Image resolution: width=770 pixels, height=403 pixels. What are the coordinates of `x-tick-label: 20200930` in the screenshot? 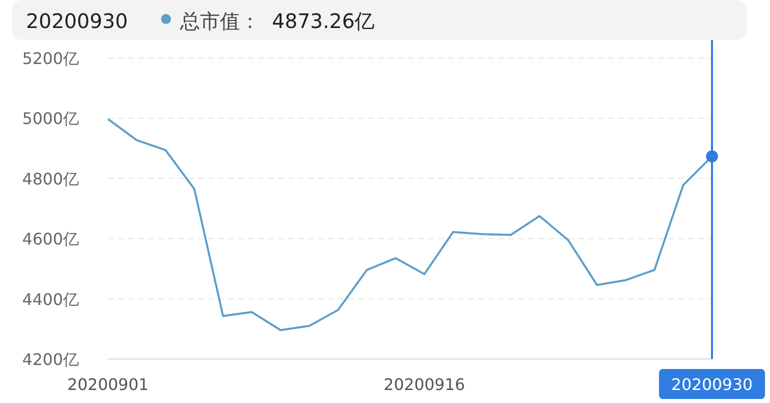 It's located at (712, 384).